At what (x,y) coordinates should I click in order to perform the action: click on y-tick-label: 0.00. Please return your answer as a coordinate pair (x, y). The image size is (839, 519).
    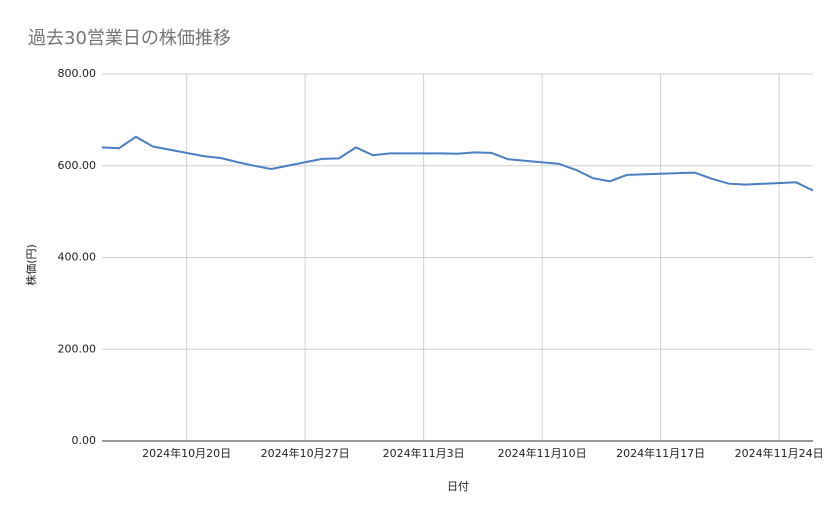
    Looking at the image, I should click on (84, 440).